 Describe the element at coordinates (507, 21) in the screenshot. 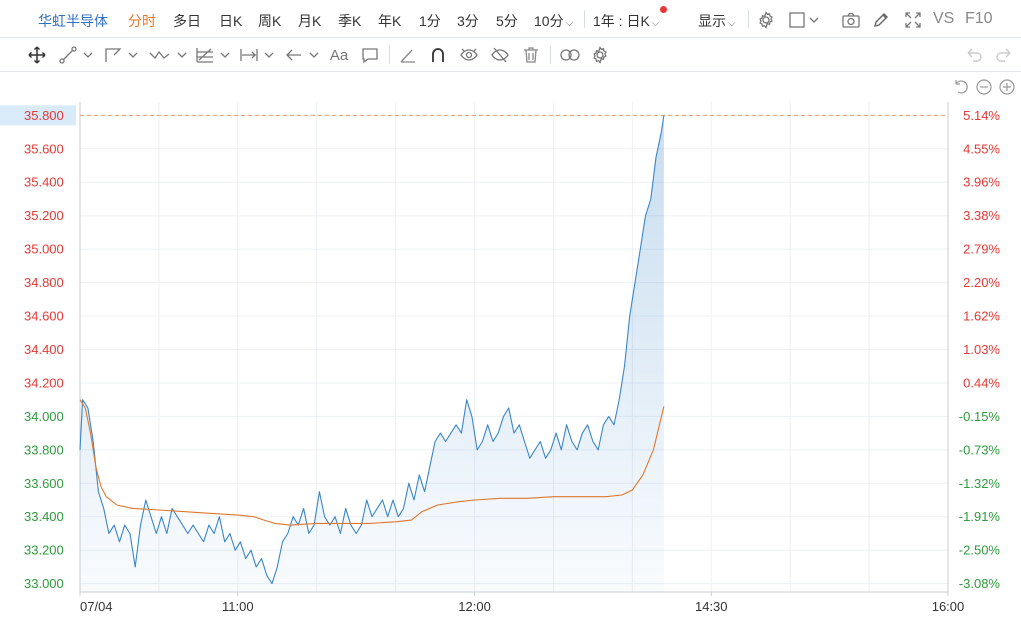

I see `tab-5min: 5分` at that location.